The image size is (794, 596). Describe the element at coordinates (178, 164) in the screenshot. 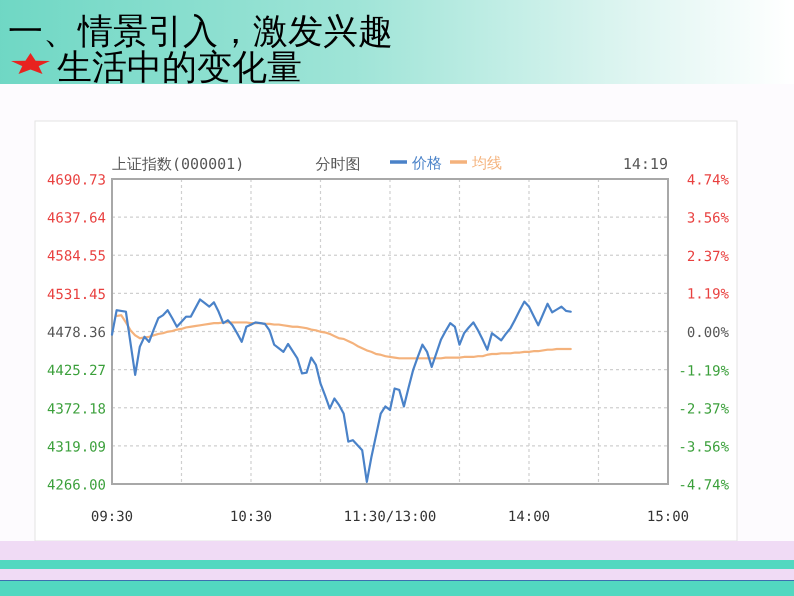

I see `text: 上证指数(000001)` at that location.